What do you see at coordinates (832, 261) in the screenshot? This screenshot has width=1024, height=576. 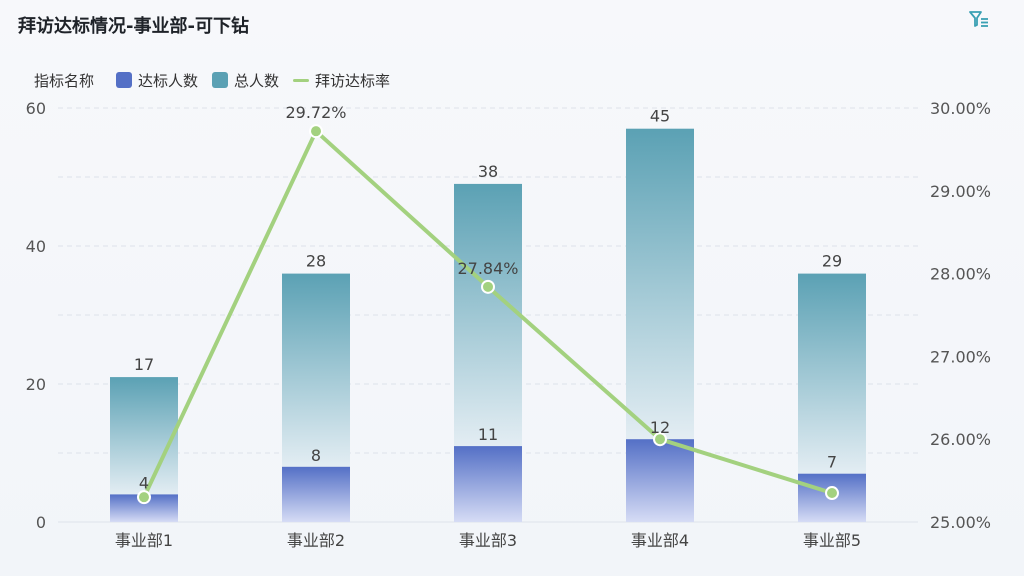 I see `data-label-total: 29` at bounding box center [832, 261].